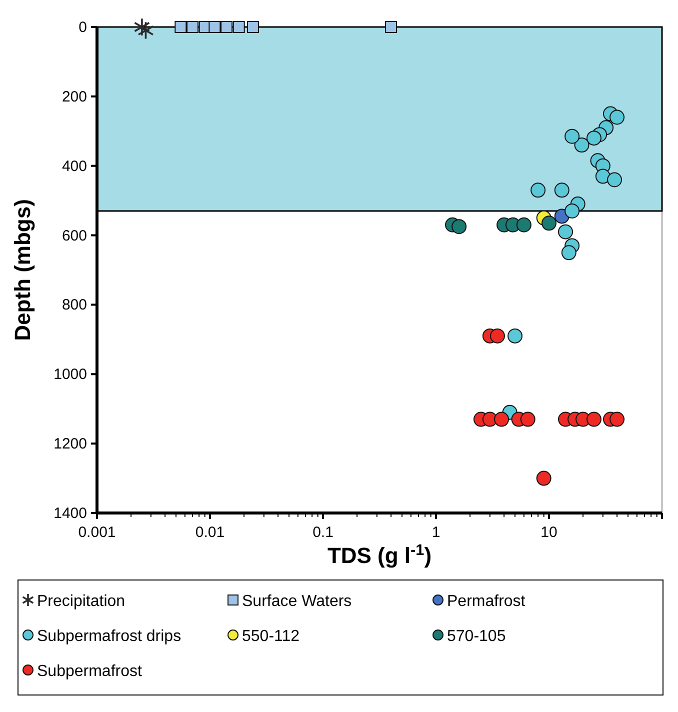 The width and height of the screenshot is (678, 712). What do you see at coordinates (271, 636) in the screenshot?
I see `legend-label: 550-112` at bounding box center [271, 636].